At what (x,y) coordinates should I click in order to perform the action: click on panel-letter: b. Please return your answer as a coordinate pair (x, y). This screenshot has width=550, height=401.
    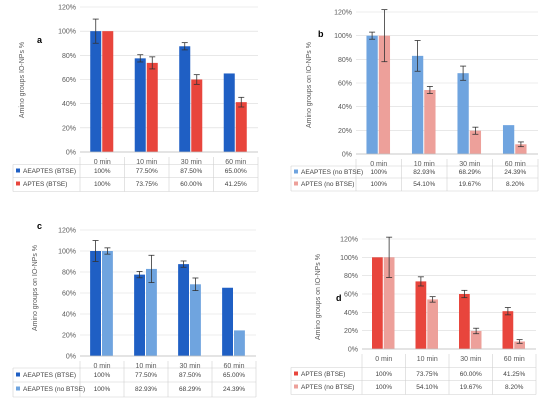
    Looking at the image, I should click on (321, 34).